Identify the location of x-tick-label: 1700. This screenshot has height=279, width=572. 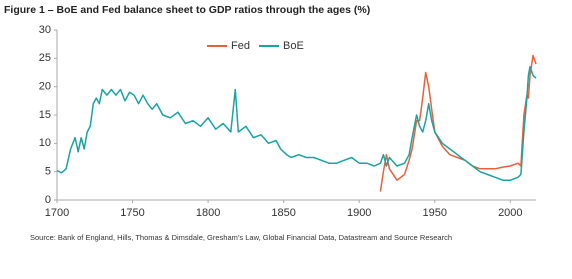
(57, 213).